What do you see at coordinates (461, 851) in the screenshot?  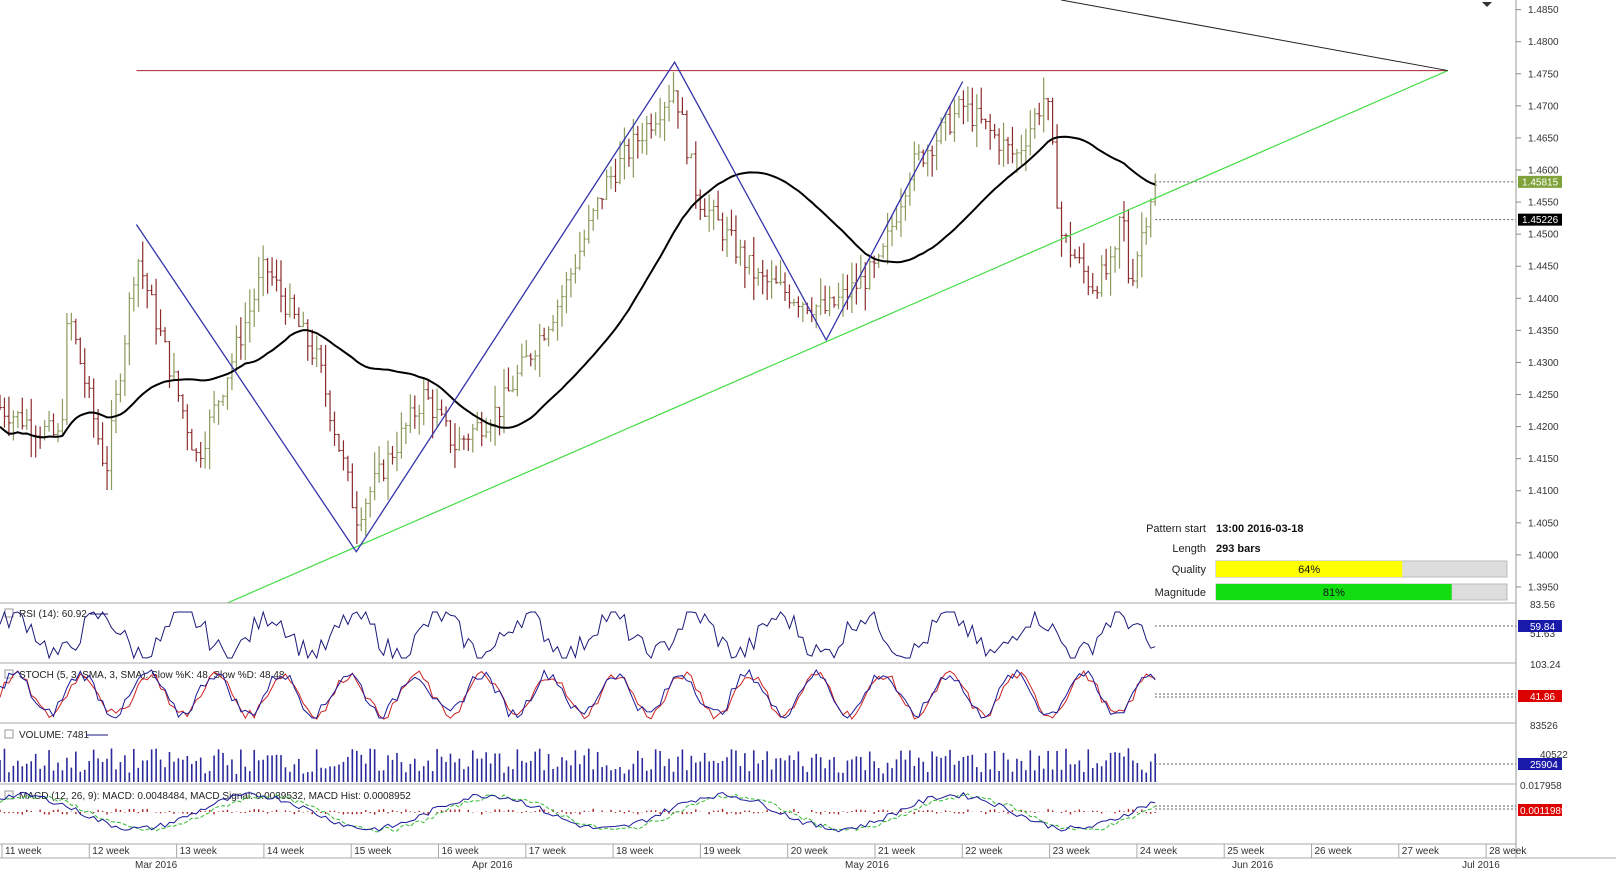 I see `week-label: 16 week` at bounding box center [461, 851].